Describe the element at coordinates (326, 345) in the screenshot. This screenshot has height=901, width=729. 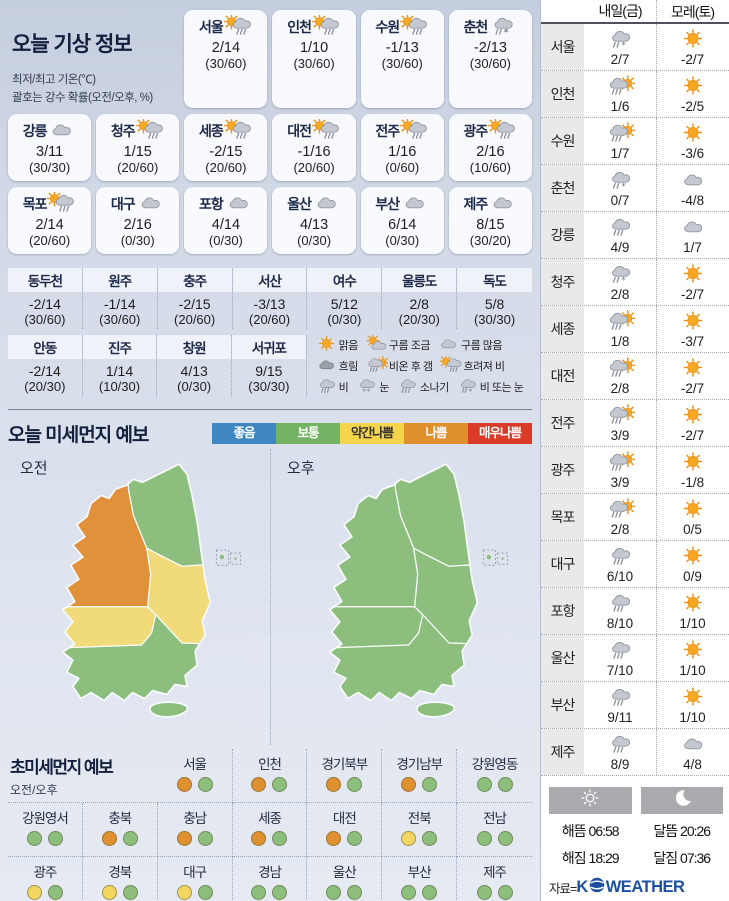
I see `legend-sun-icon` at that location.